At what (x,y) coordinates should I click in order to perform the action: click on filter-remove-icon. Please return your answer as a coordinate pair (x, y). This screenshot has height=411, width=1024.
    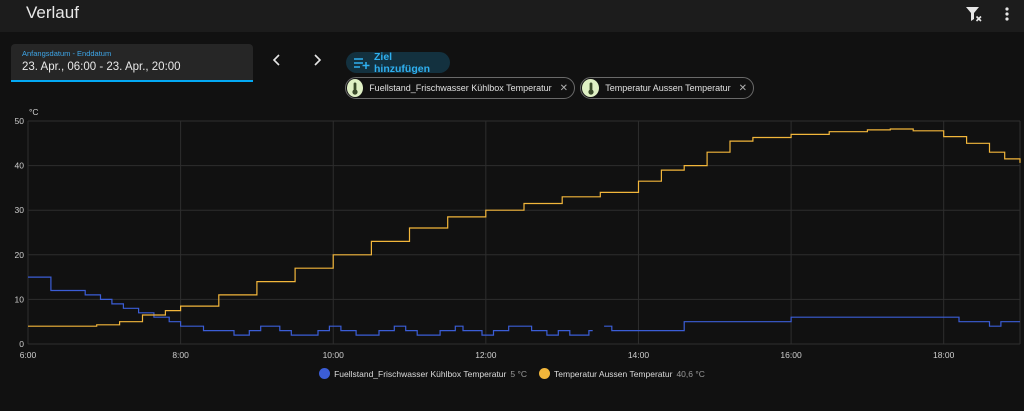
    Looking at the image, I should click on (974, 16).